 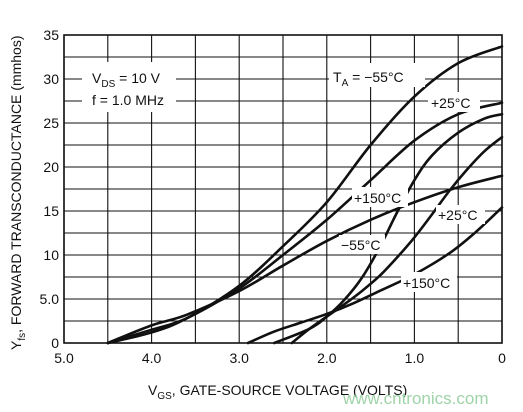 I want to click on label-ta-minus55: TA = −55°C, so click(x=368, y=79).